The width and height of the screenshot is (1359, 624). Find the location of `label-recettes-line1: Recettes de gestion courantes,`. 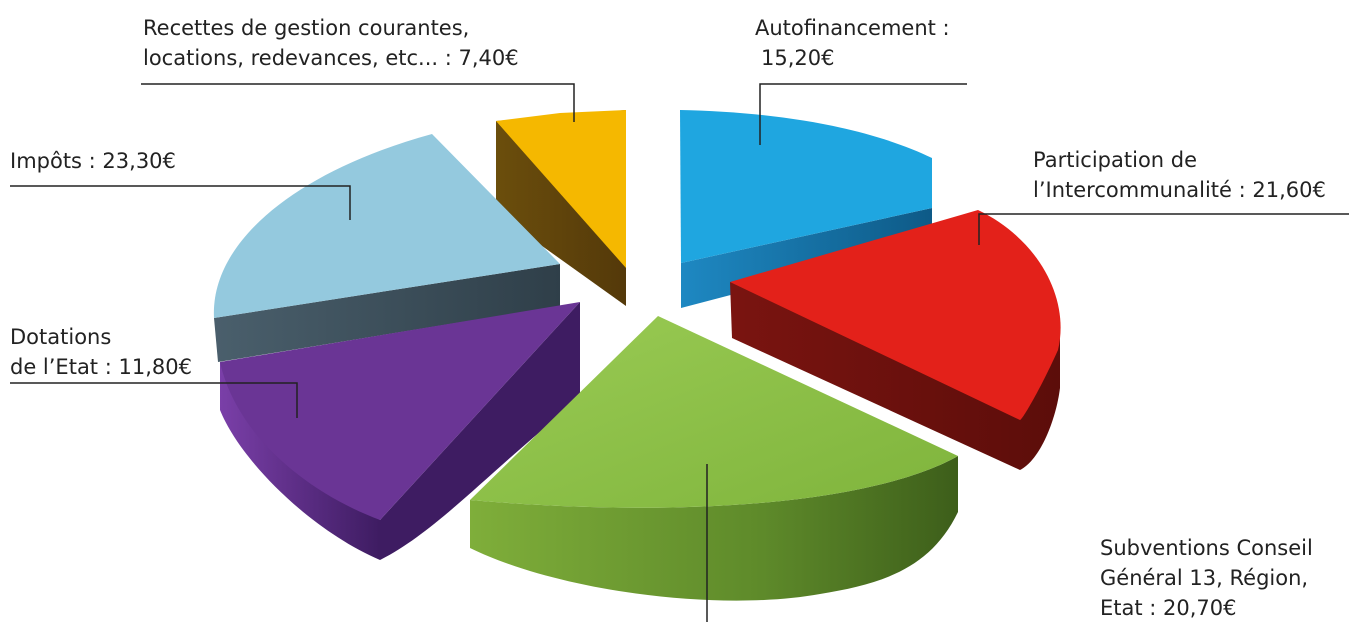

label-recettes-line1: Recettes de gestion courantes, is located at coordinates (306, 28).